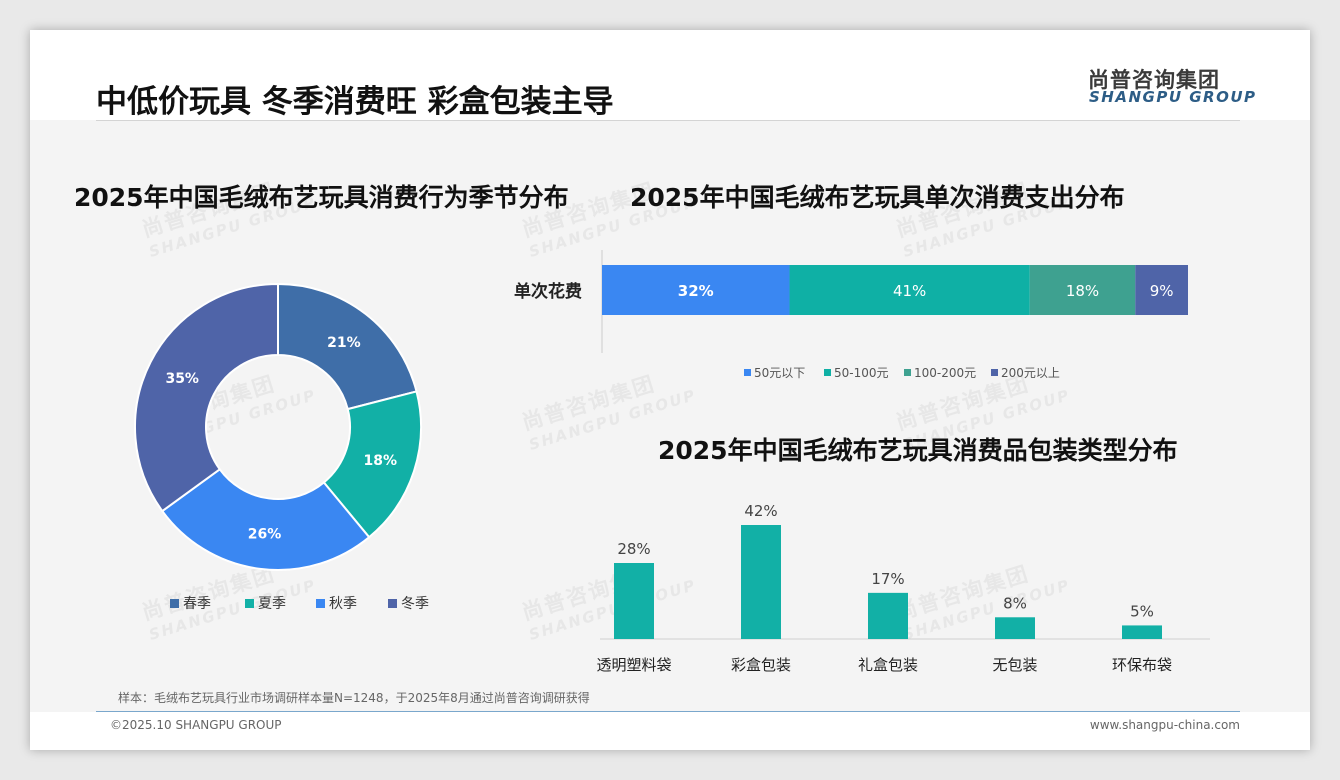 The width and height of the screenshot is (1340, 780). I want to click on copyright-text: ©2025.10 SHANGPU GROUP, so click(196, 725).